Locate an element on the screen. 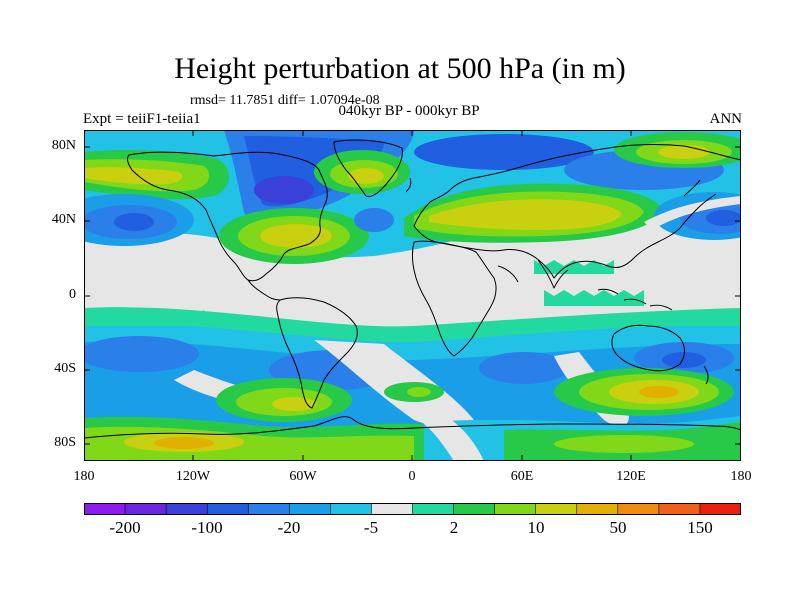 This screenshot has width=800, height=600. lat-tick-label: 80N is located at coordinates (63, 145).